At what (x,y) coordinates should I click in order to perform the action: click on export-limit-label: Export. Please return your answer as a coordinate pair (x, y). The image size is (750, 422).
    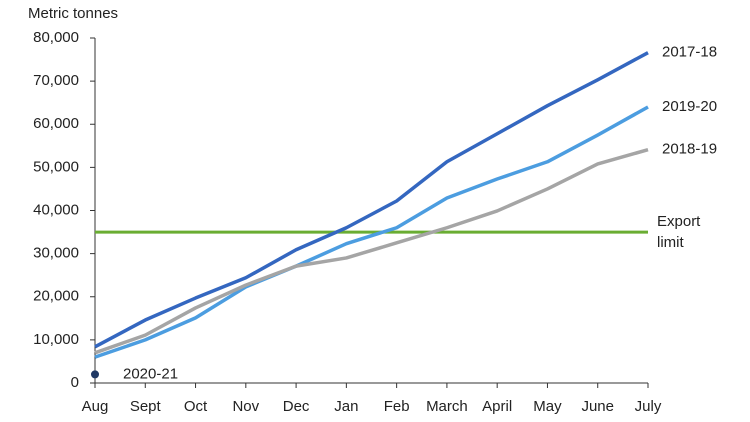
    Looking at the image, I should click on (679, 221).